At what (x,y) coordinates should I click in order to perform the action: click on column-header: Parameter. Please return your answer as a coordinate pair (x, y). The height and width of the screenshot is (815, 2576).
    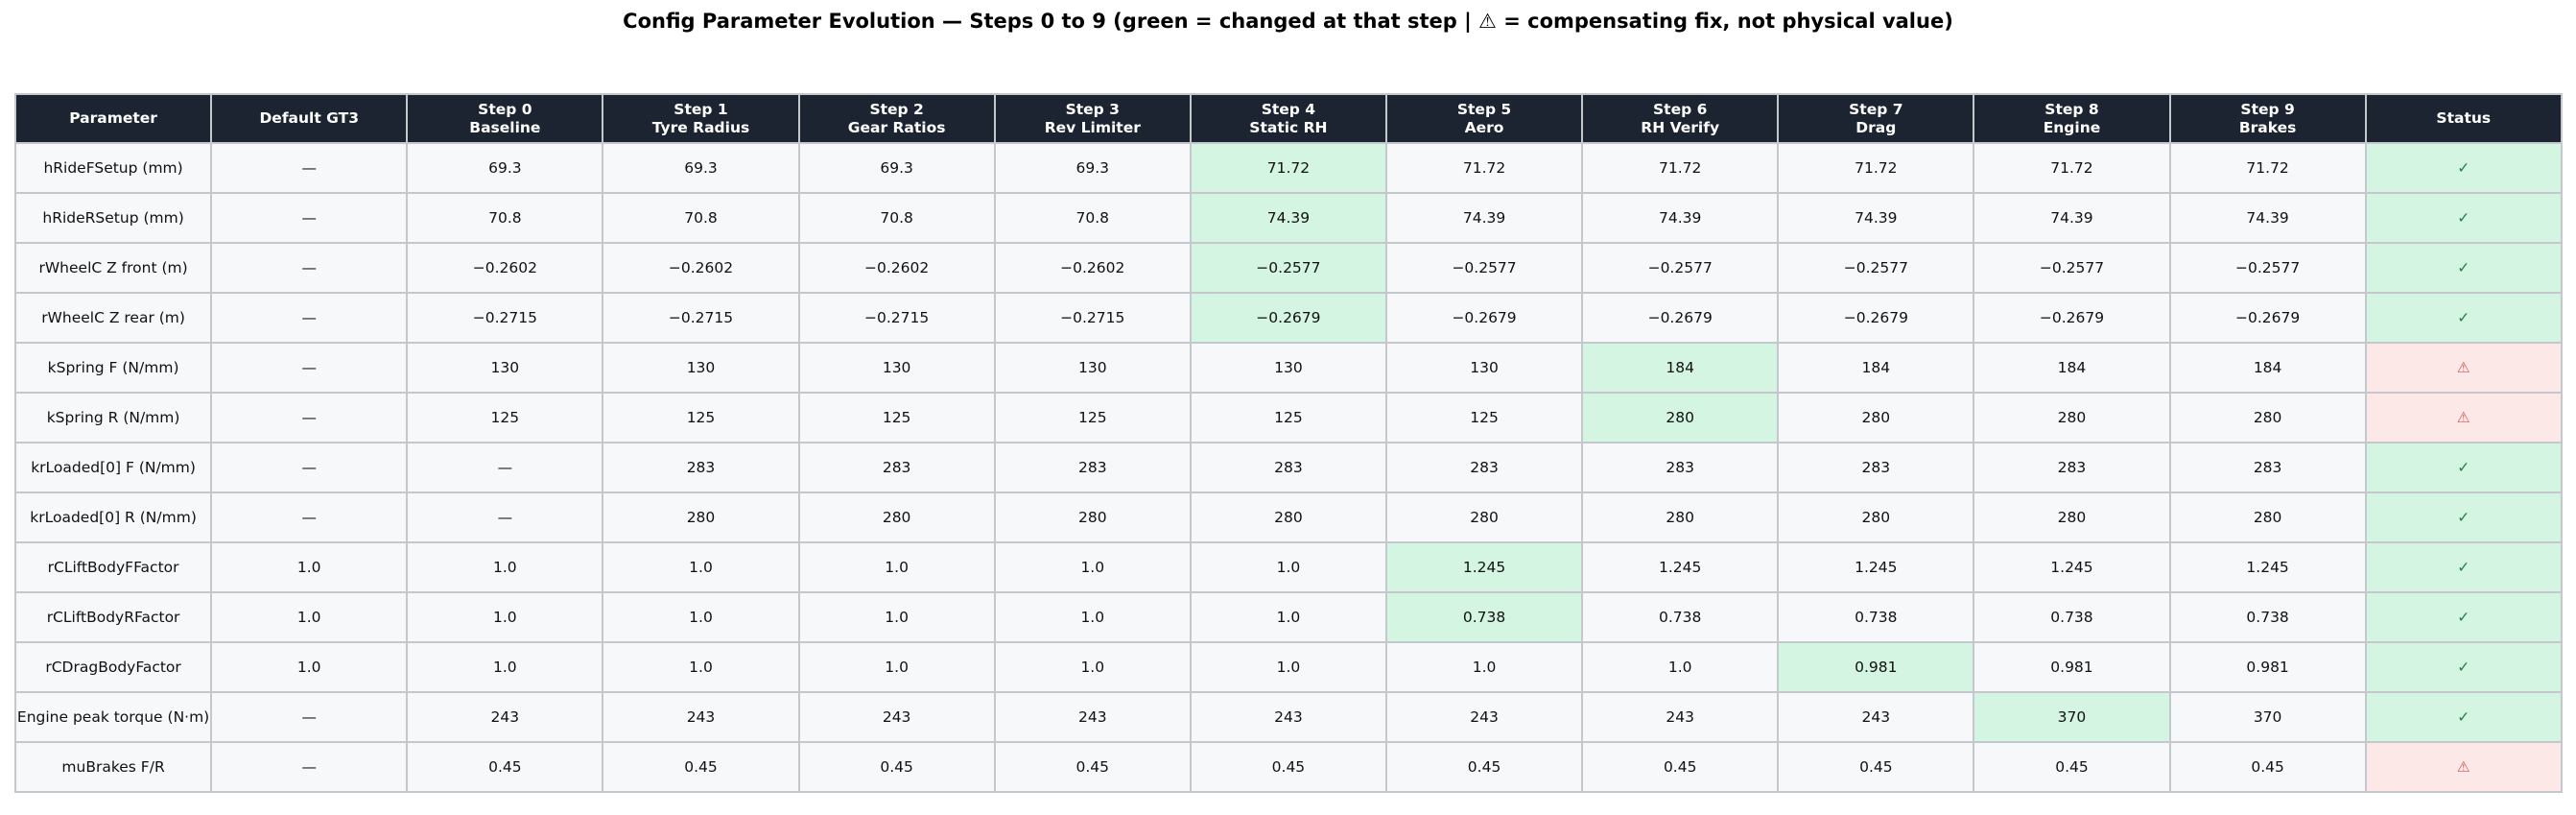
    Looking at the image, I should click on (113, 118).